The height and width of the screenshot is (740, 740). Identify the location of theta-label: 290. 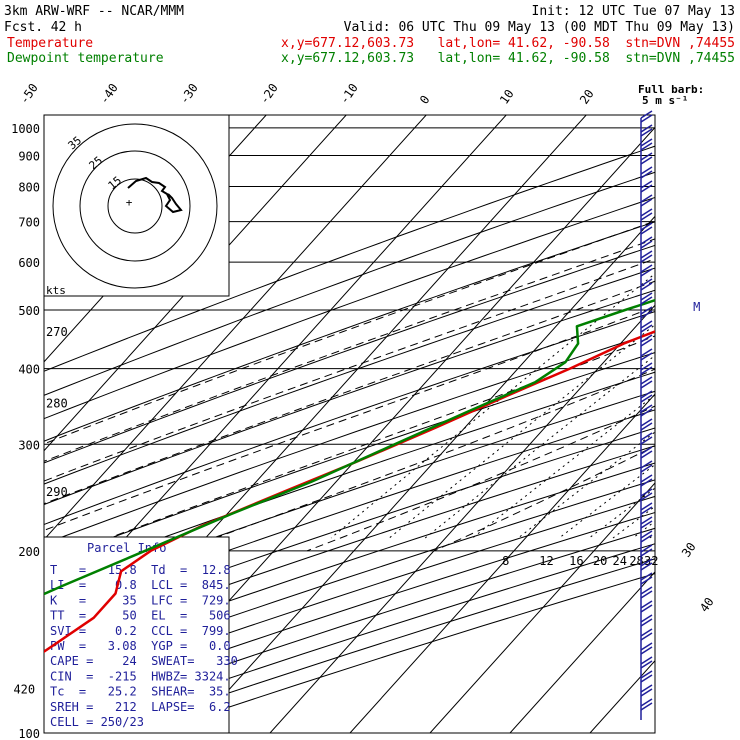
(57, 492).